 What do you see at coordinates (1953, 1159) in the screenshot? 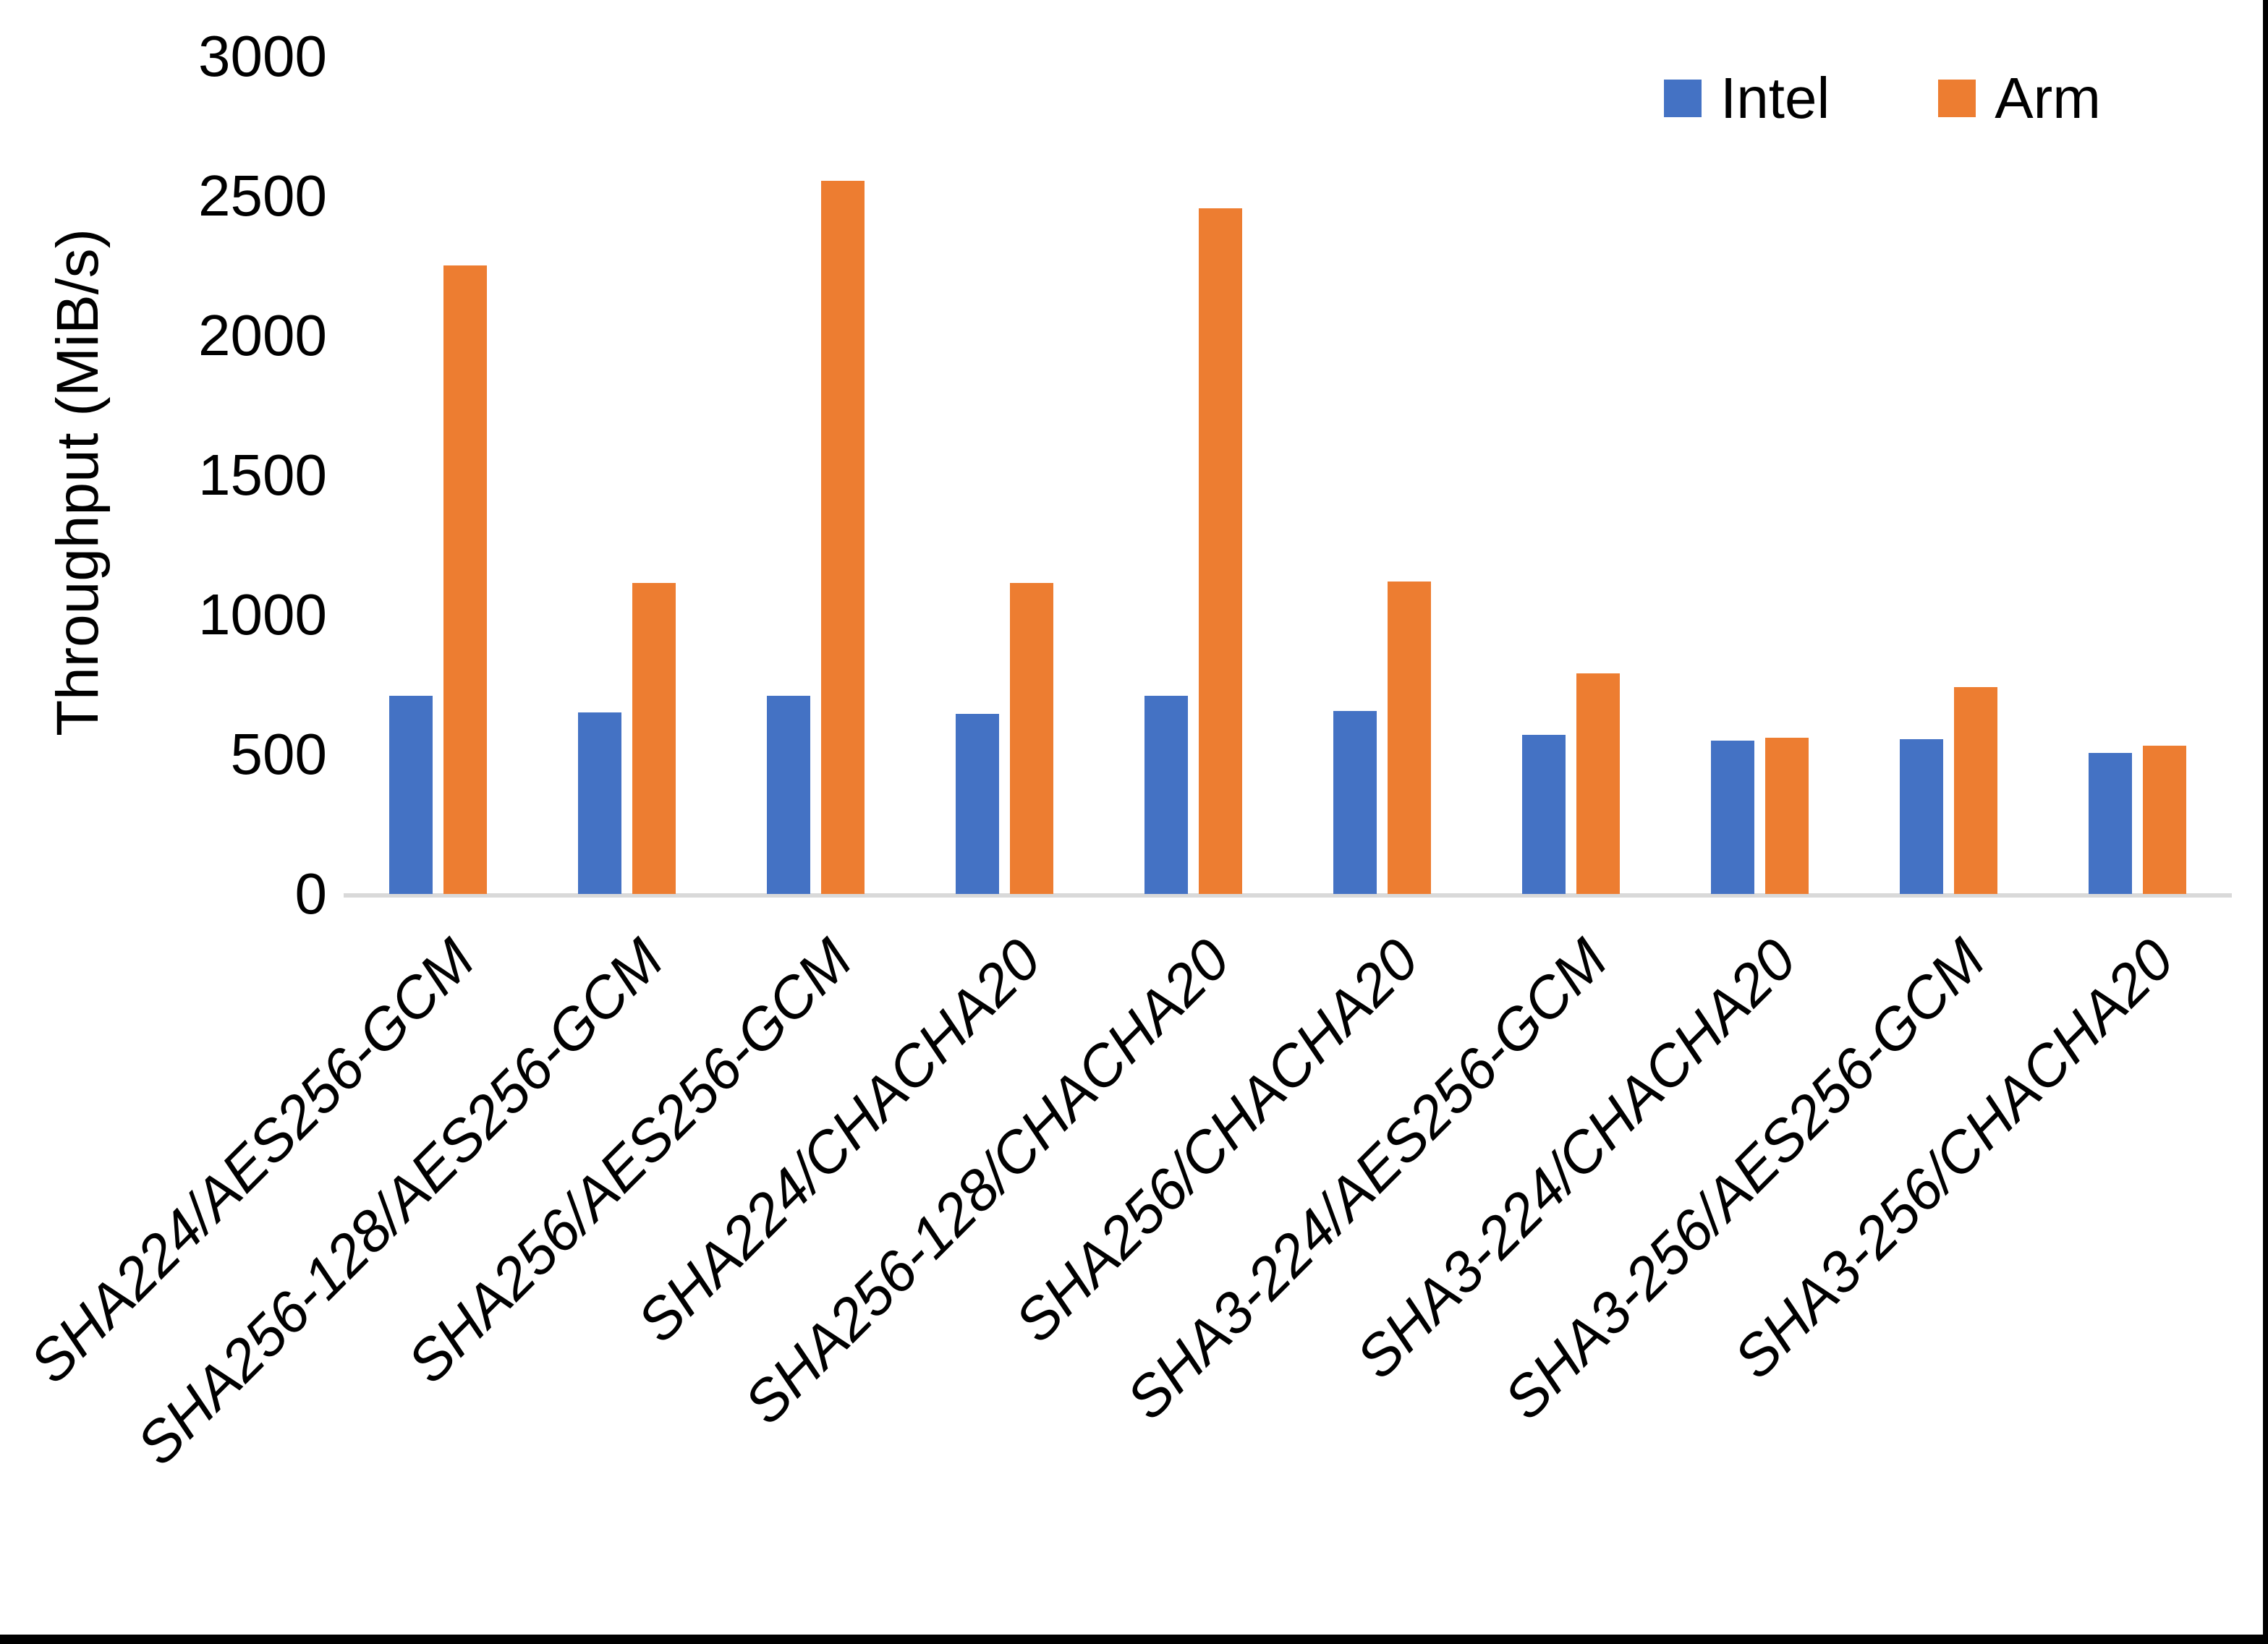
I see `x-category-label-9: SHA3-256/CHACHA20` at bounding box center [1953, 1159].